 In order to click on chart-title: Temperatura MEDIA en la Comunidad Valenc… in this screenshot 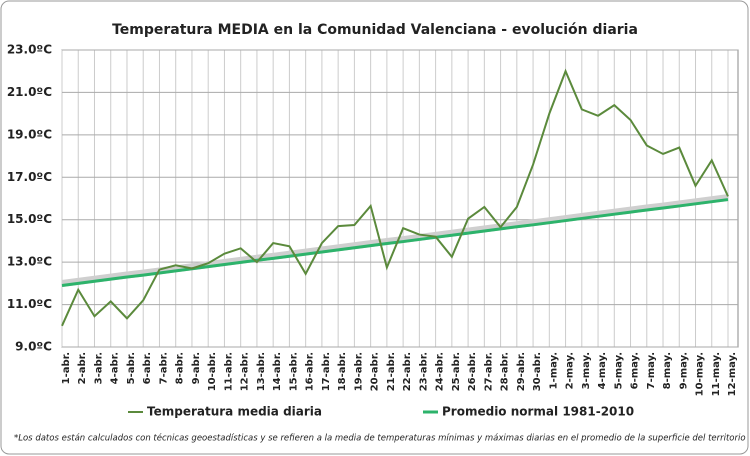, I will do `click(375, 30)`.